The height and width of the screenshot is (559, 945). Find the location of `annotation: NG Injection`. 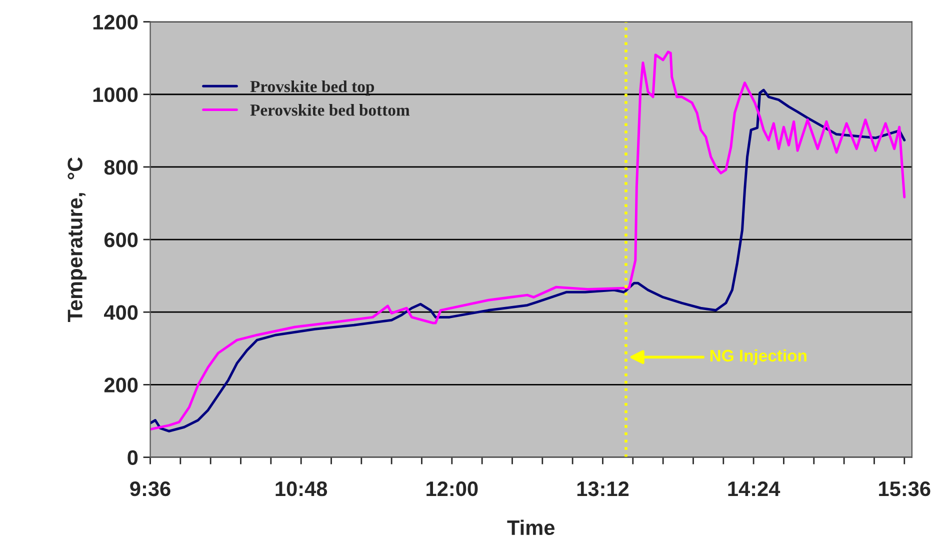

annotation: NG Injection is located at coordinates (758, 357).